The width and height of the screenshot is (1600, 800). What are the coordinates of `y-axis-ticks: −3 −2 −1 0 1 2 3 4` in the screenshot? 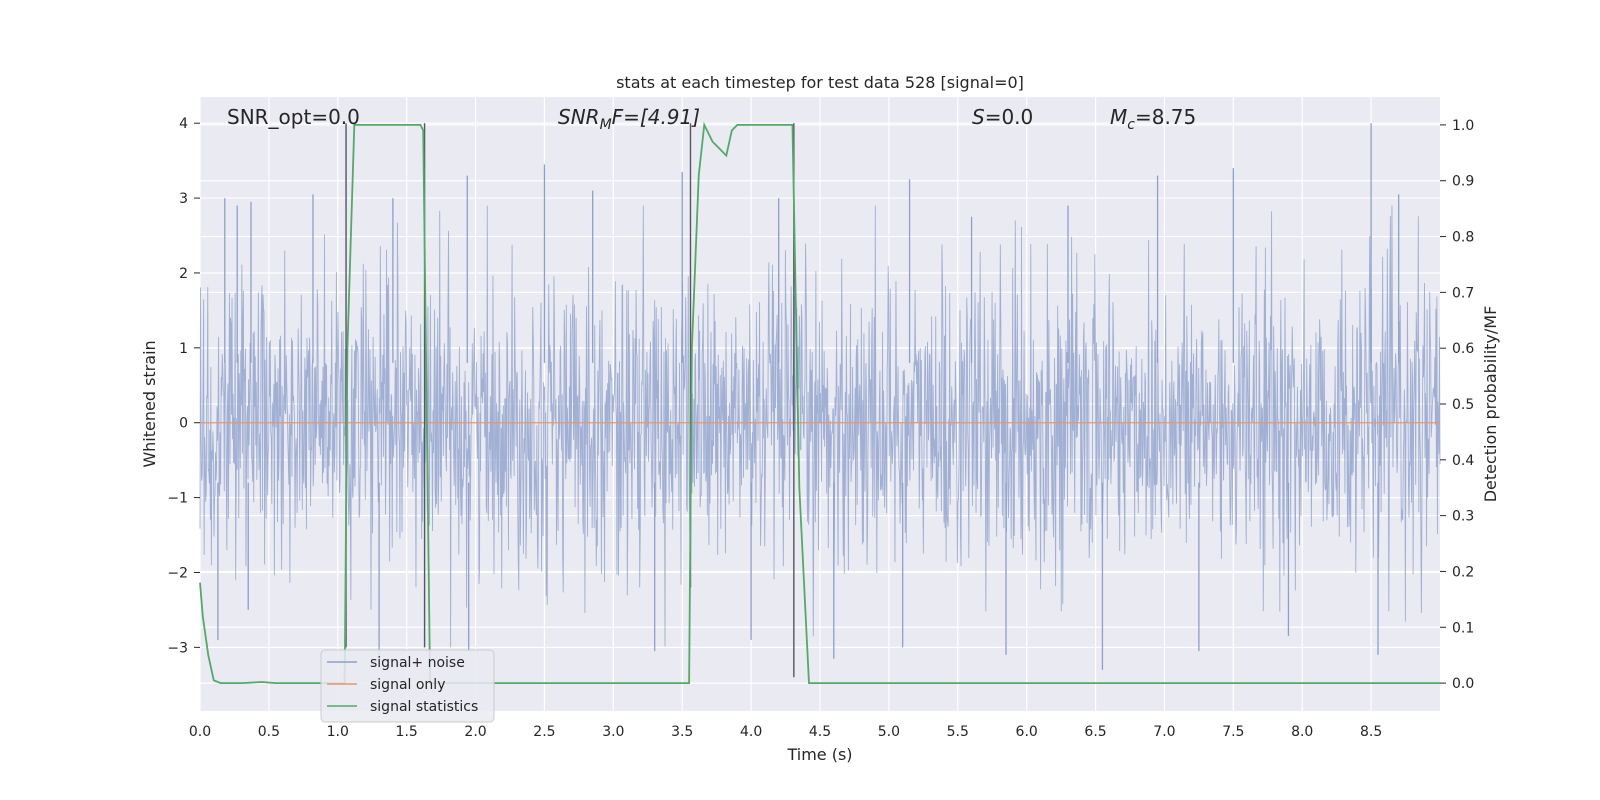 It's located at (183, 386).